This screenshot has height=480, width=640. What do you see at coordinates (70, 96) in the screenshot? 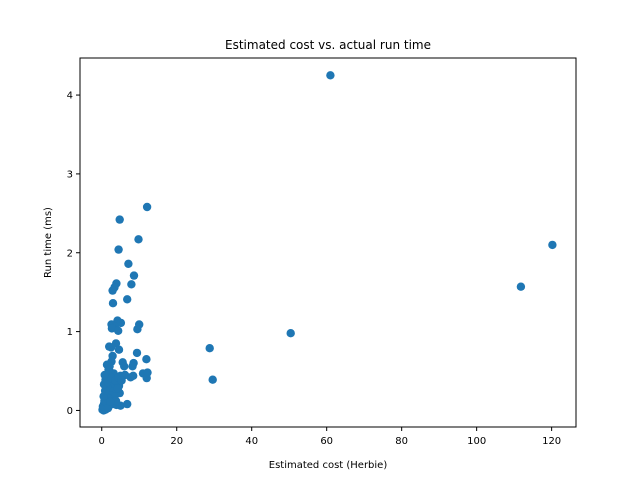
I see `y-tick-label-4: 4` at bounding box center [70, 96].